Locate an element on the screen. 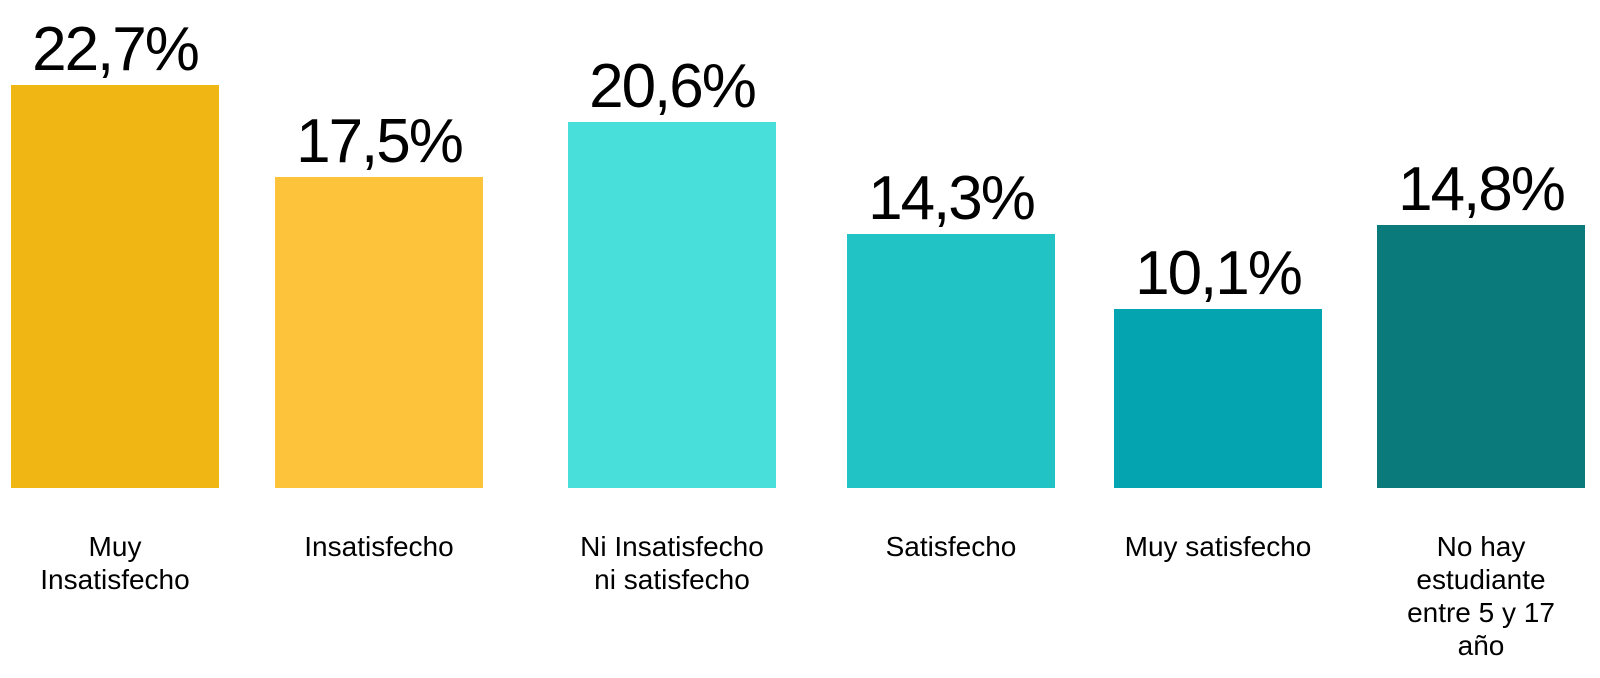 The image size is (1600, 678). value-label: 10,1% is located at coordinates (1219, 273).